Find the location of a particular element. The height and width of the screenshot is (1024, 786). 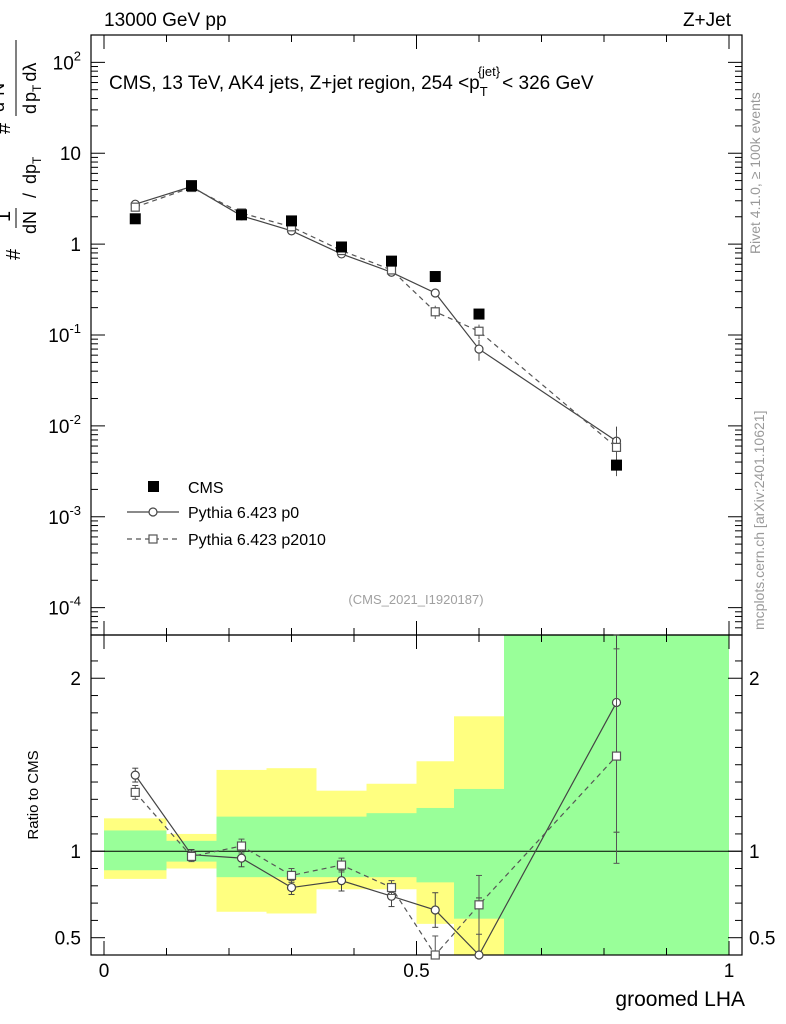

svg-text: 1 is located at coordinates (7, 216).